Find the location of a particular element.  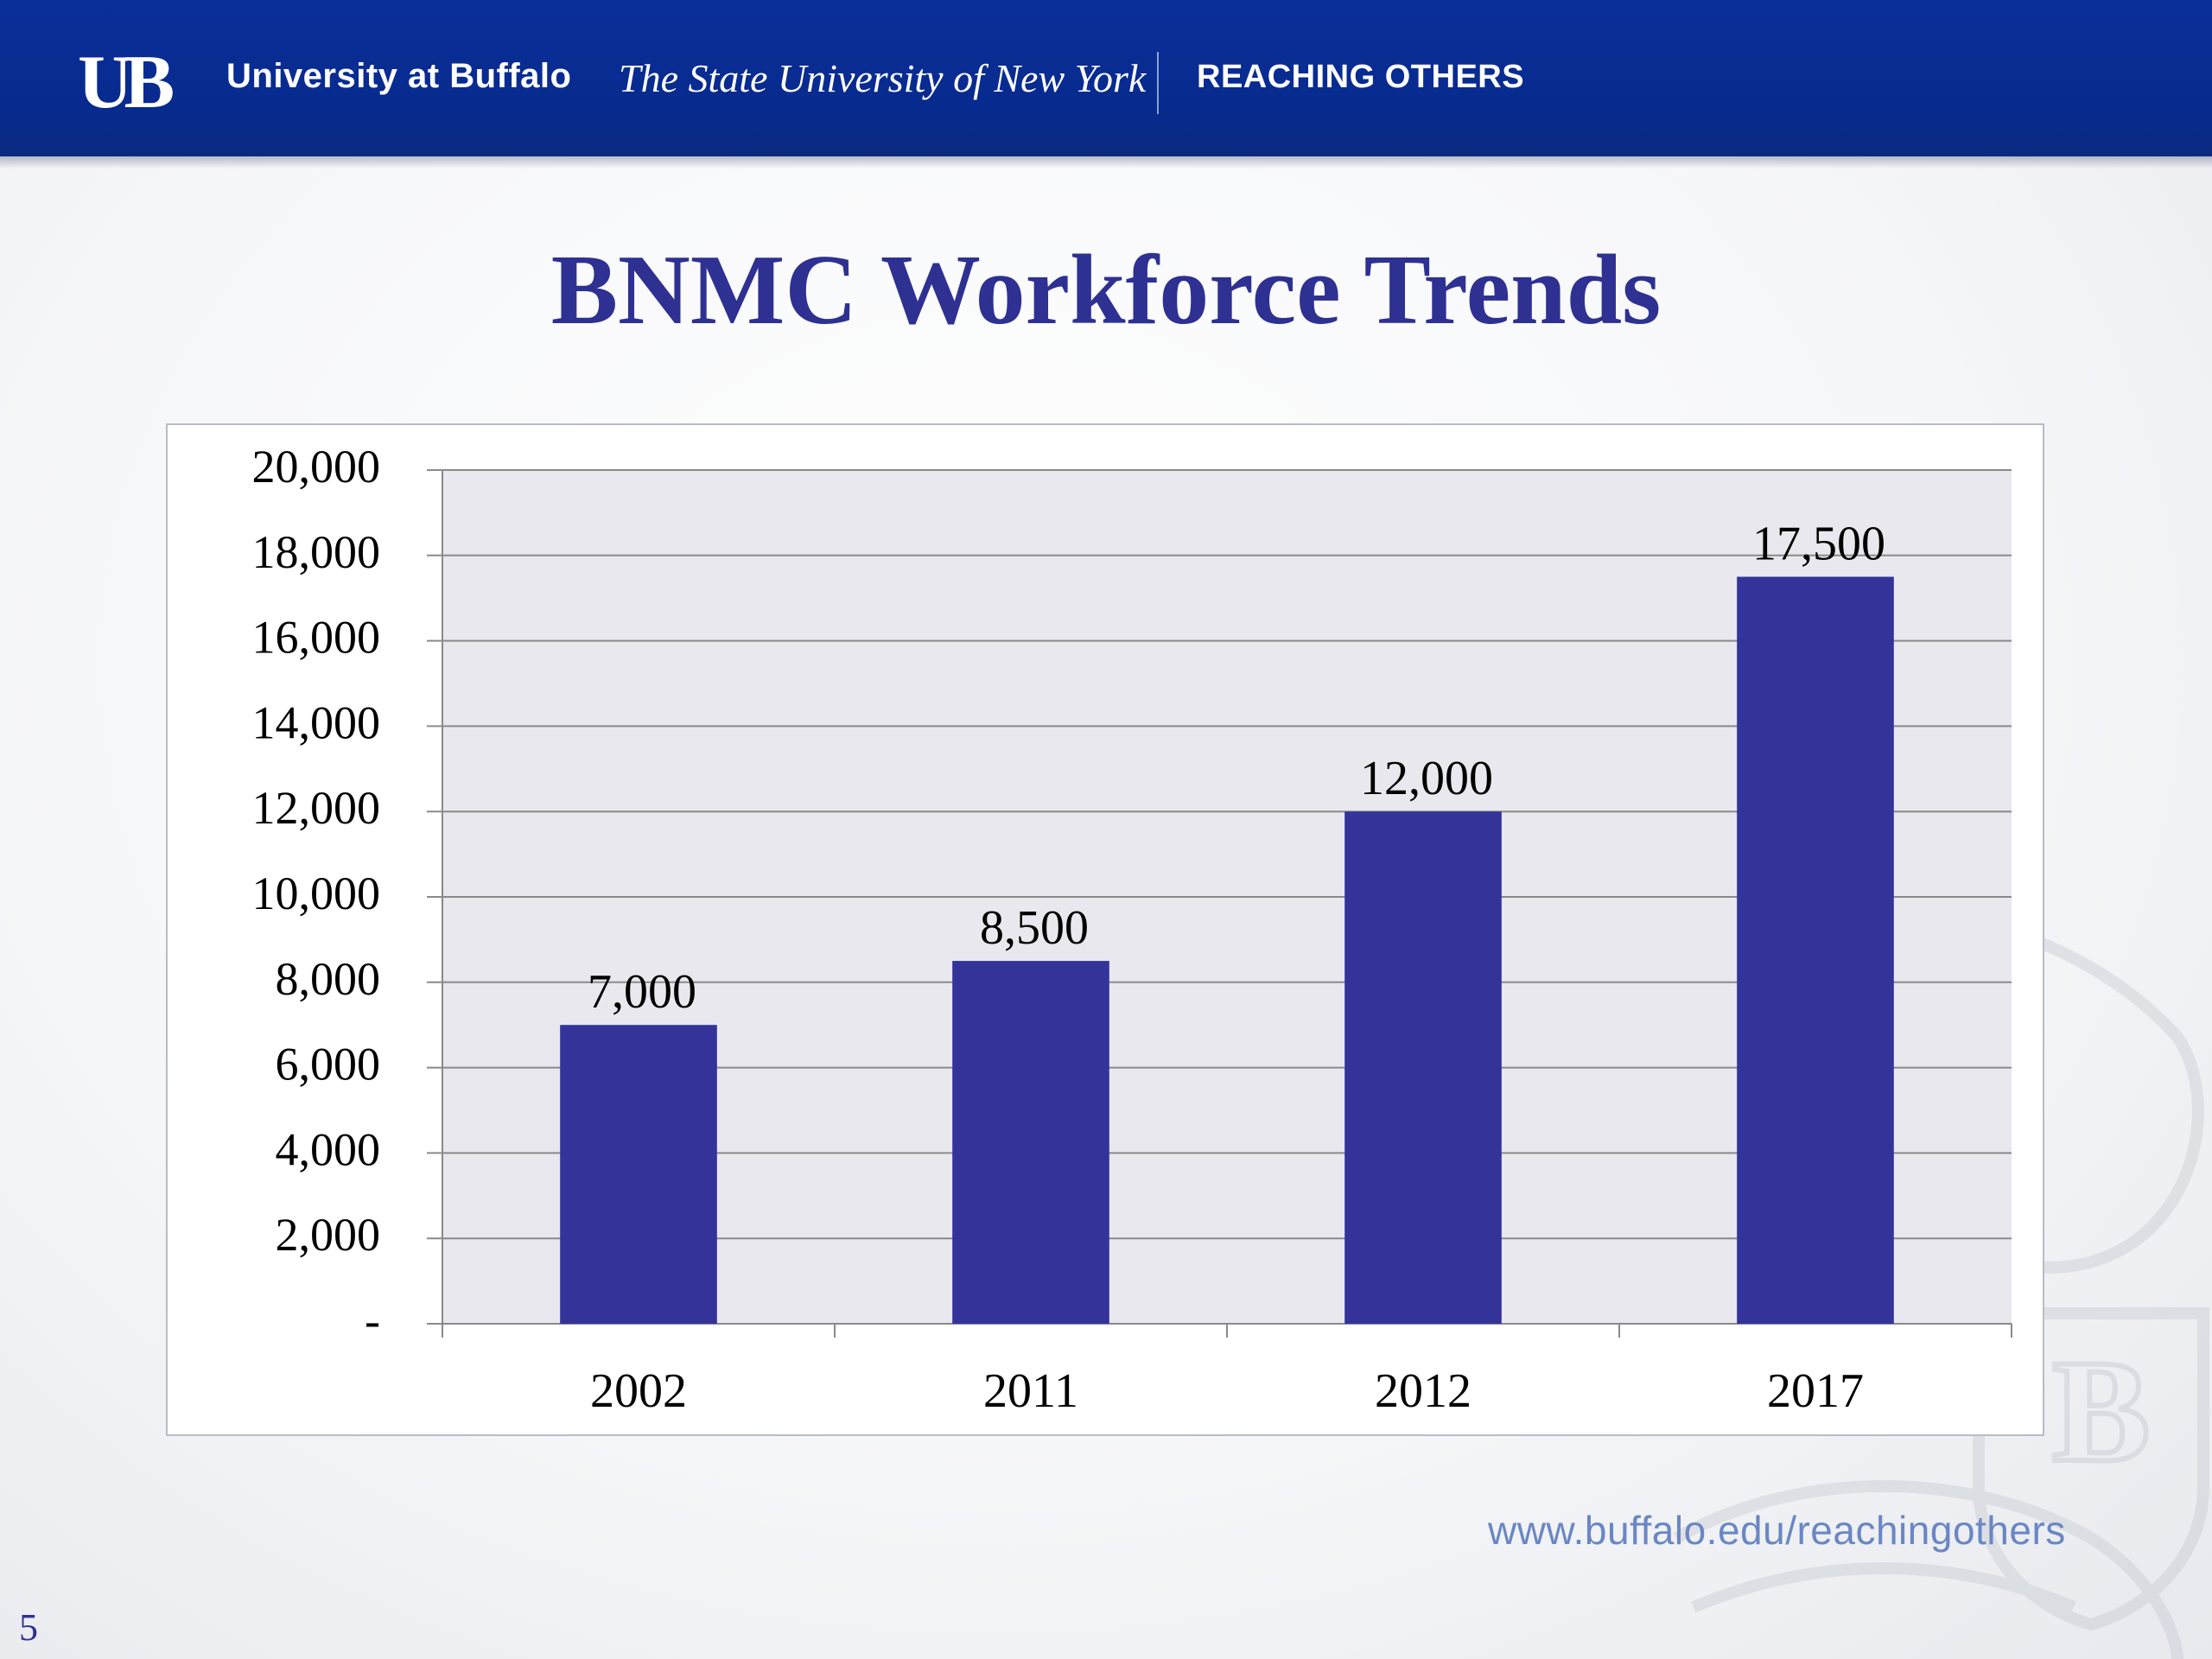

slide-number: 5 is located at coordinates (28, 1627).